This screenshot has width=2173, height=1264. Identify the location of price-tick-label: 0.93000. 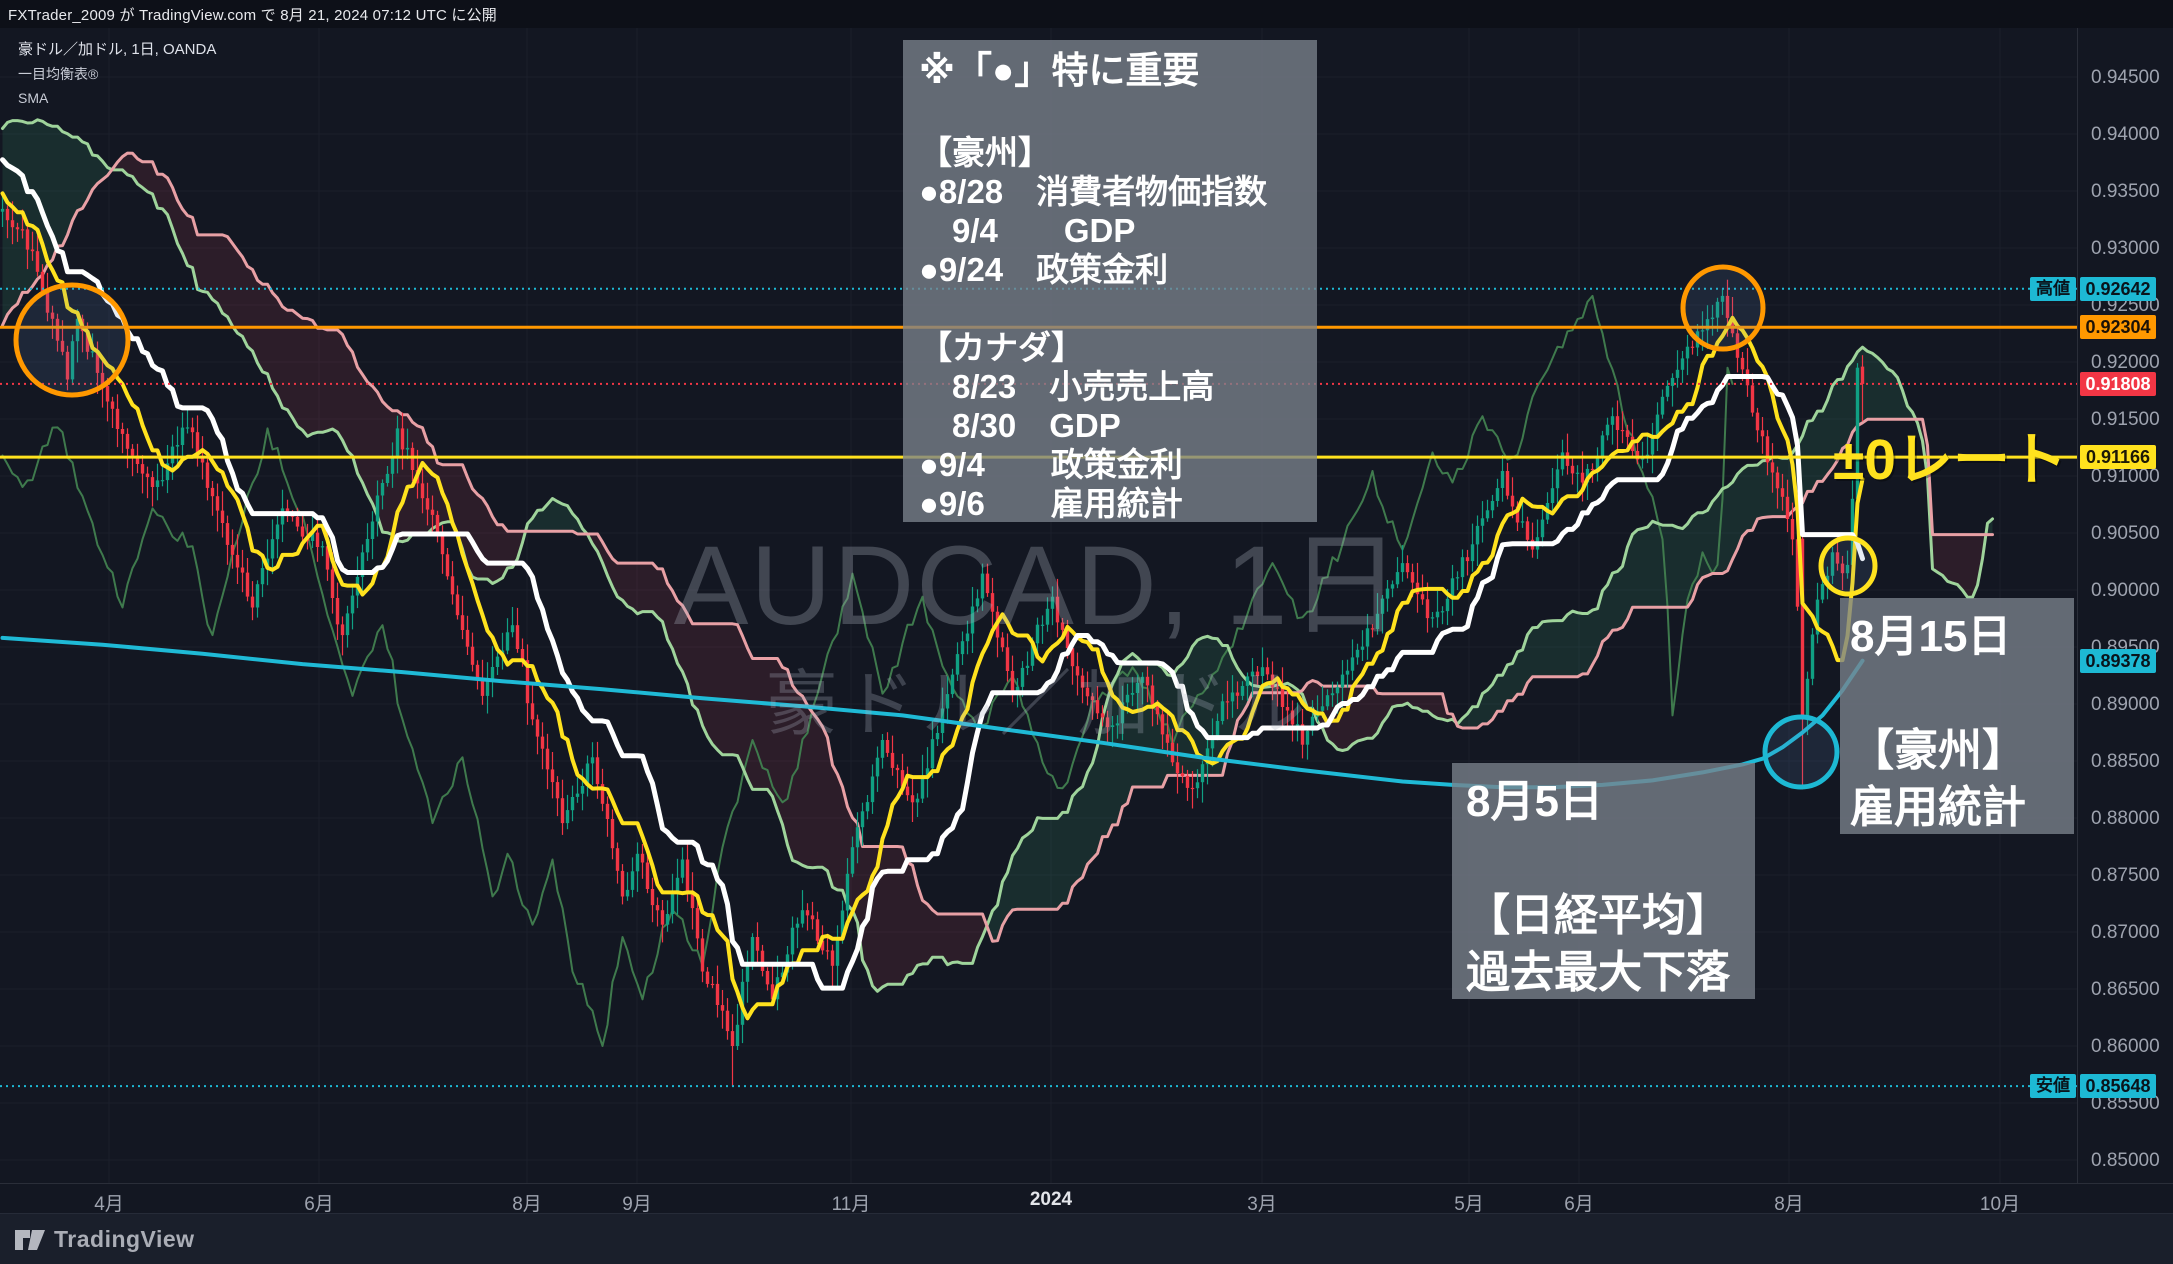
(2125, 248).